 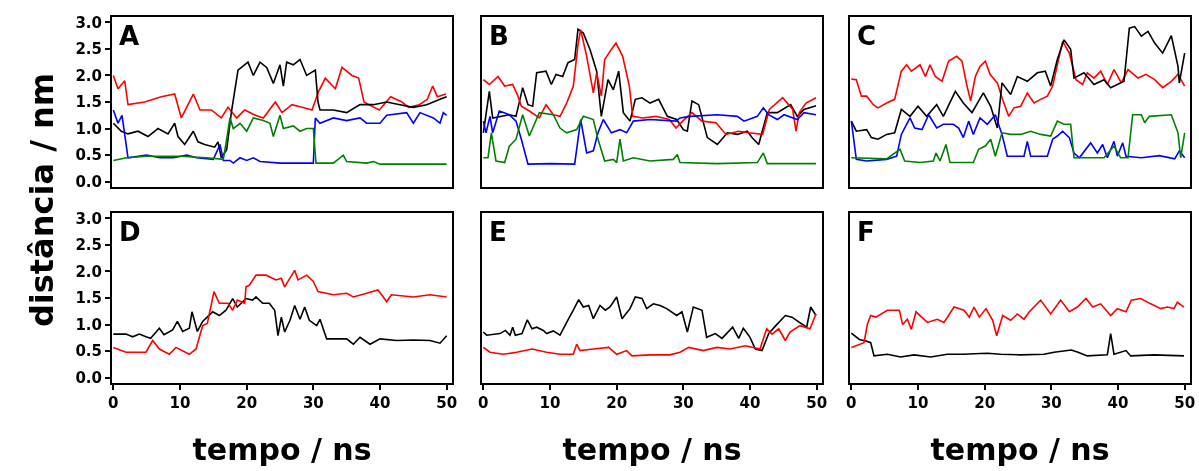 What do you see at coordinates (866, 232) in the screenshot?
I see `chart-title: F` at bounding box center [866, 232].